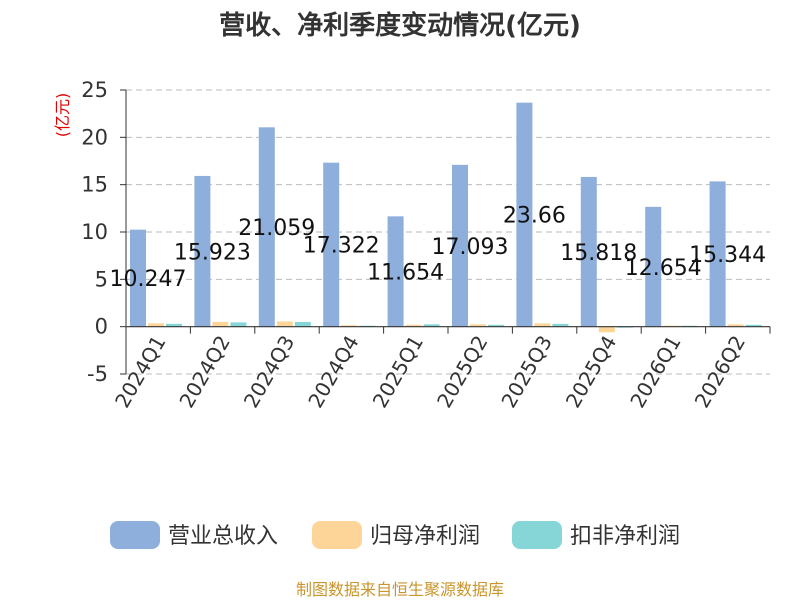 Image resolution: width=800 pixels, height=600 pixels. I want to click on y-tick-label: -5, so click(97, 374).